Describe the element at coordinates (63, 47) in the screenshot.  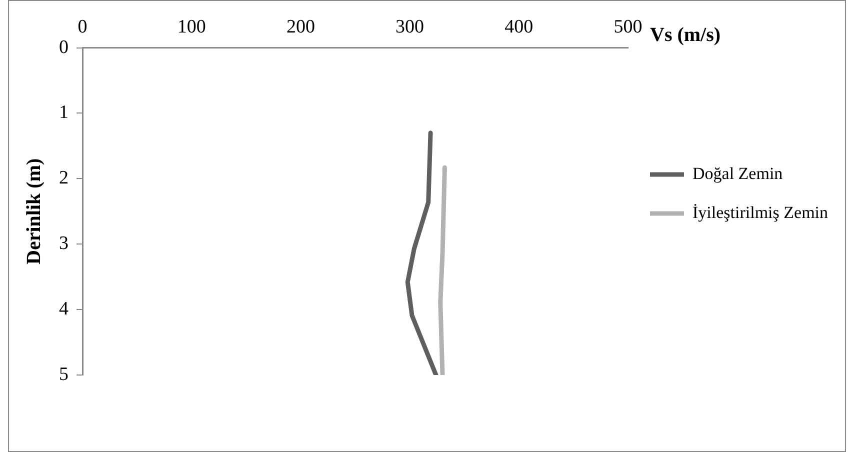
I see `y-tick-label: 0` at that location.